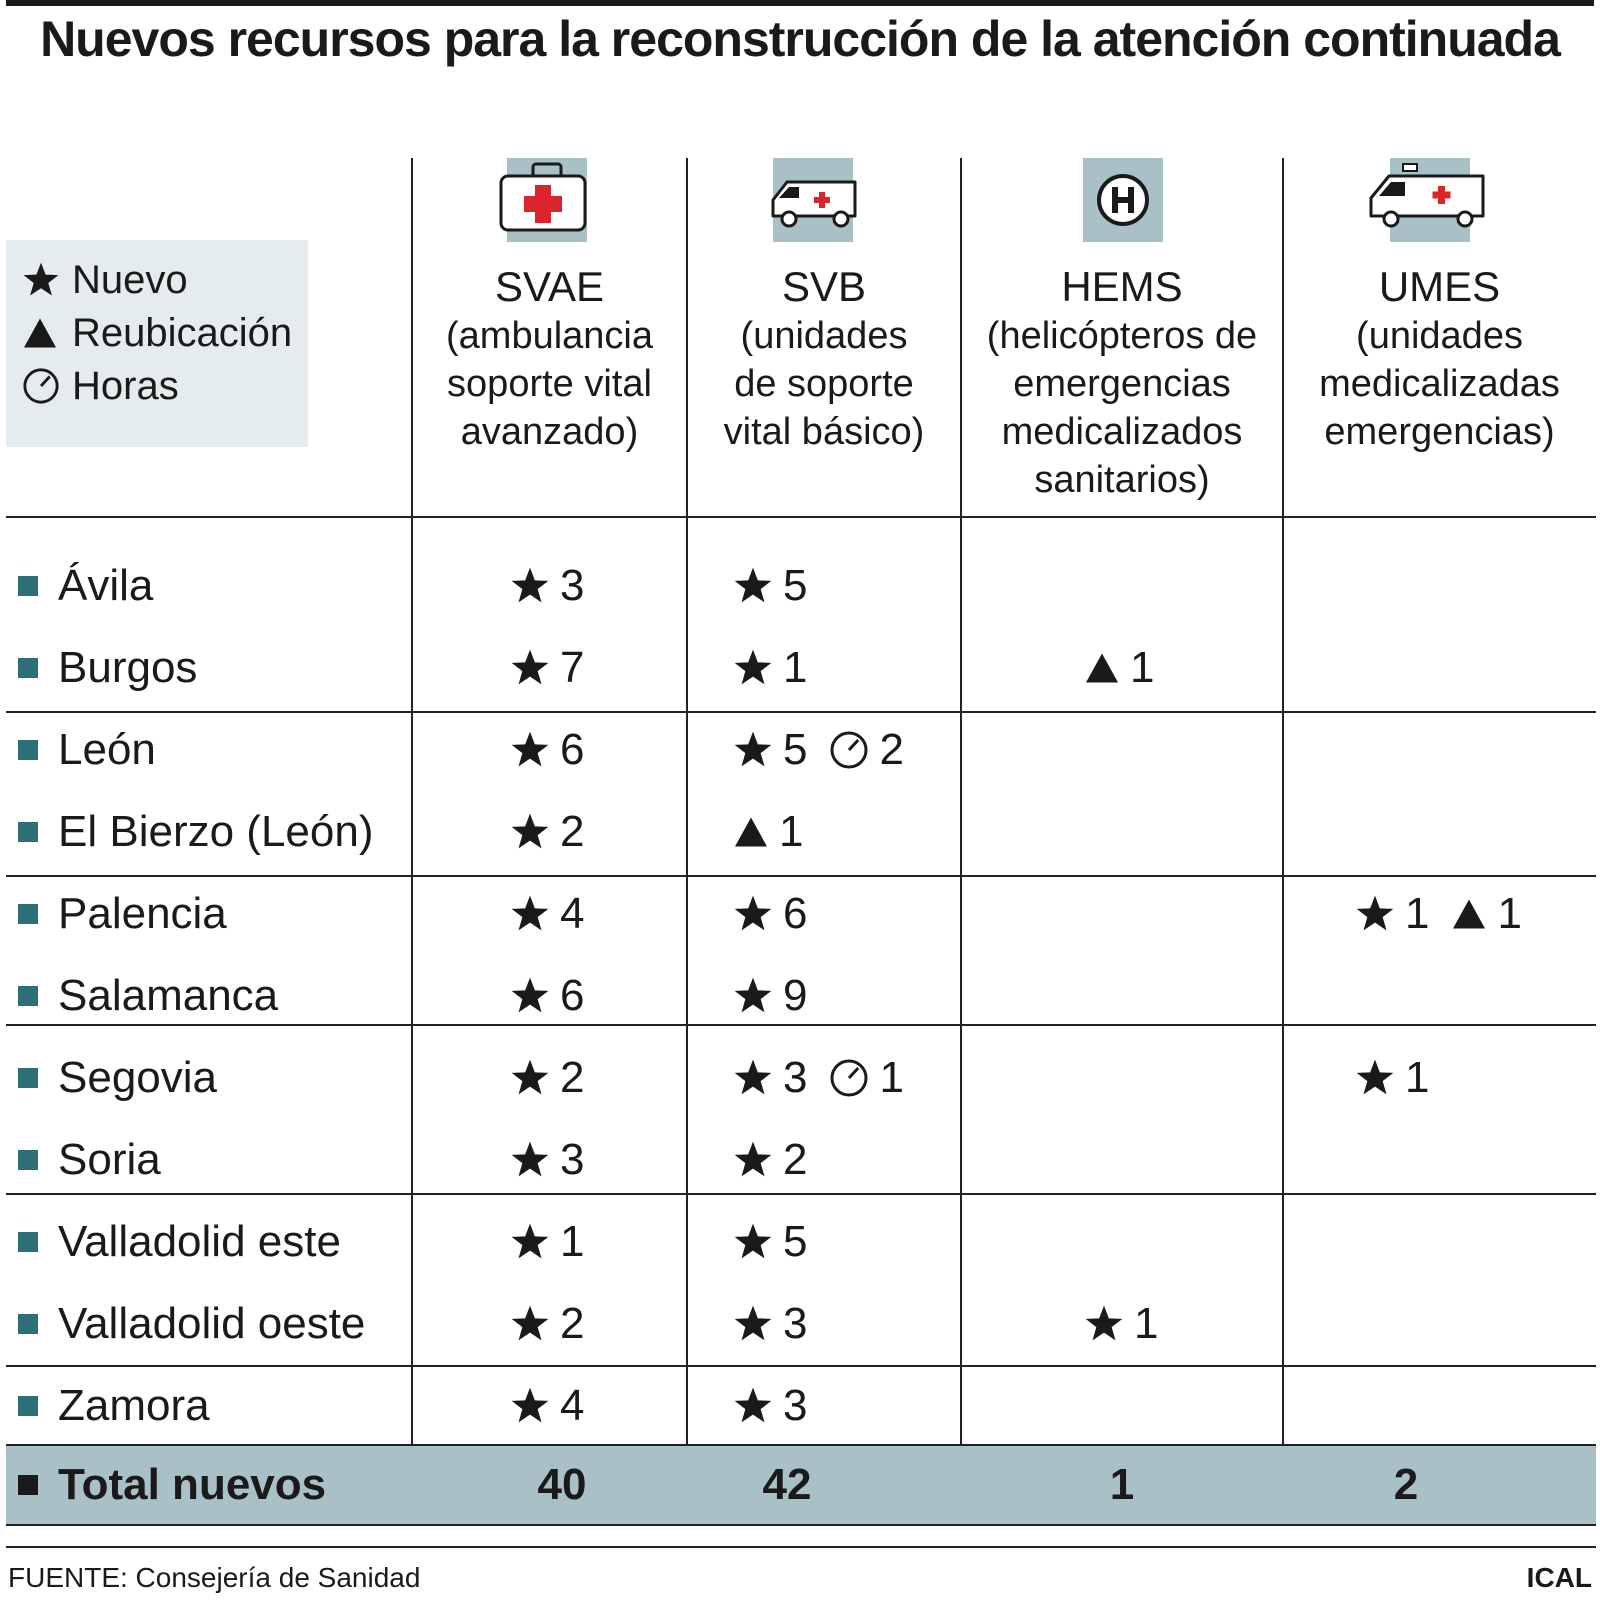 The height and width of the screenshot is (1605, 1600). What do you see at coordinates (801, 876) in the screenshot?
I see `group-divider` at bounding box center [801, 876].